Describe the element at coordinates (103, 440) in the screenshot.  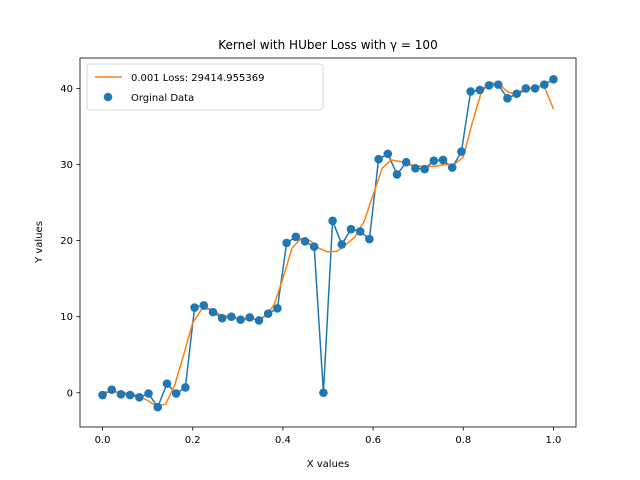
I see `x-tick-label: 0.0` at that location.